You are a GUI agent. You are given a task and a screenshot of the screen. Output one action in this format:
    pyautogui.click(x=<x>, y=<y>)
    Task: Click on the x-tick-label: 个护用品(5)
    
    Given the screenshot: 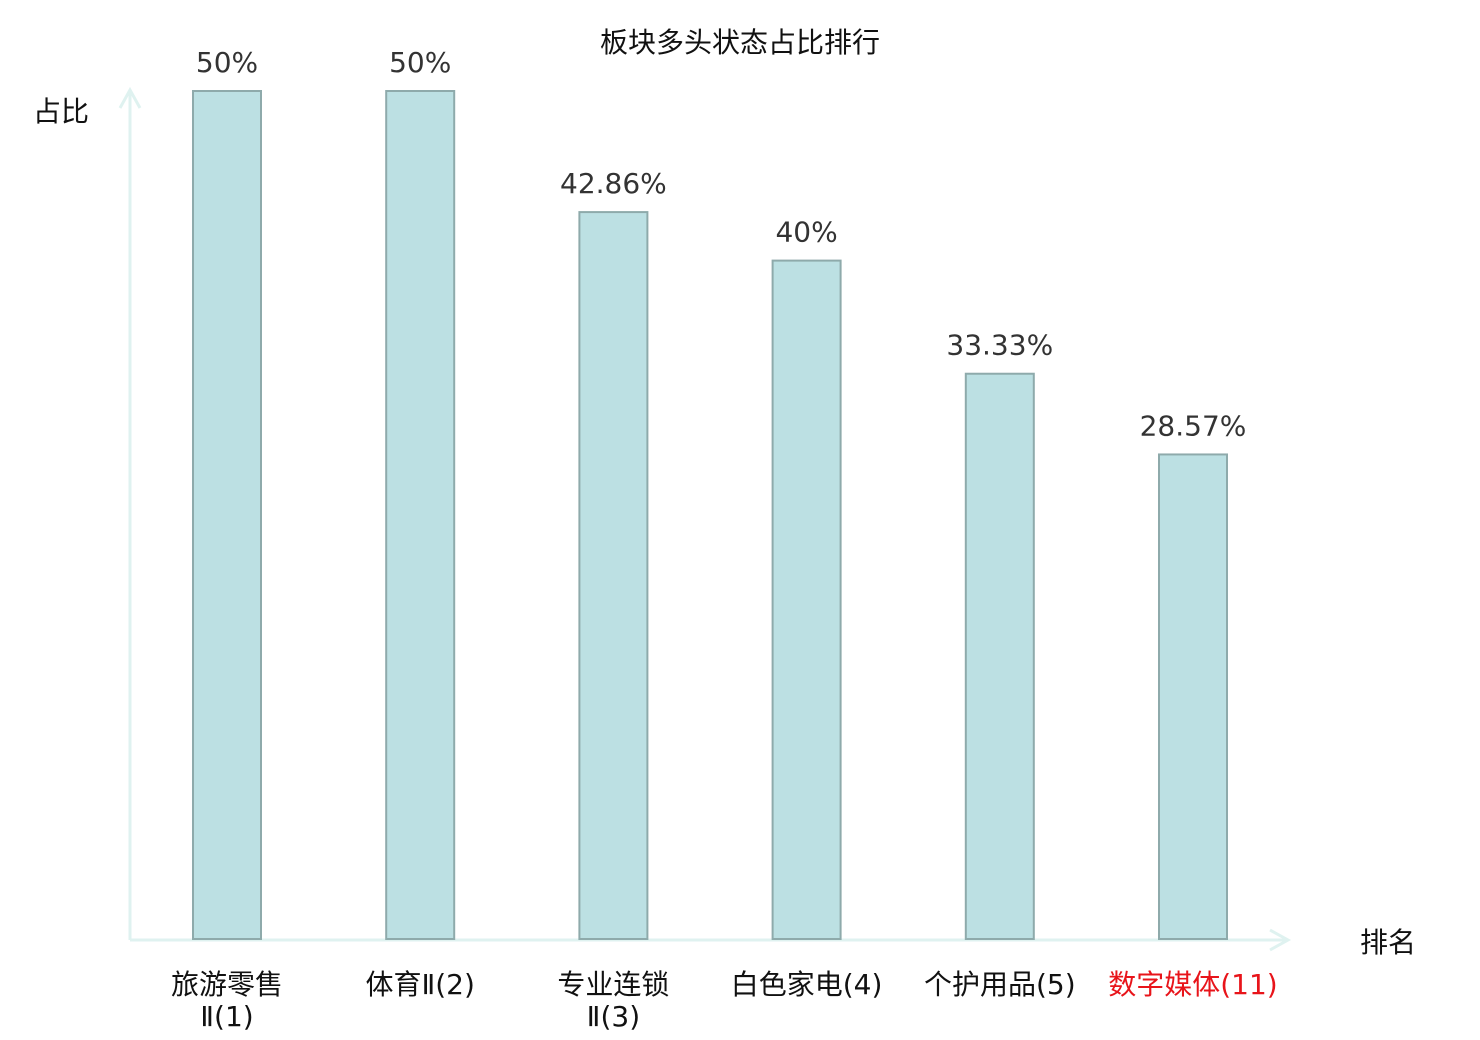 What is the action you would take?
    pyautogui.click(x=1000, y=984)
    